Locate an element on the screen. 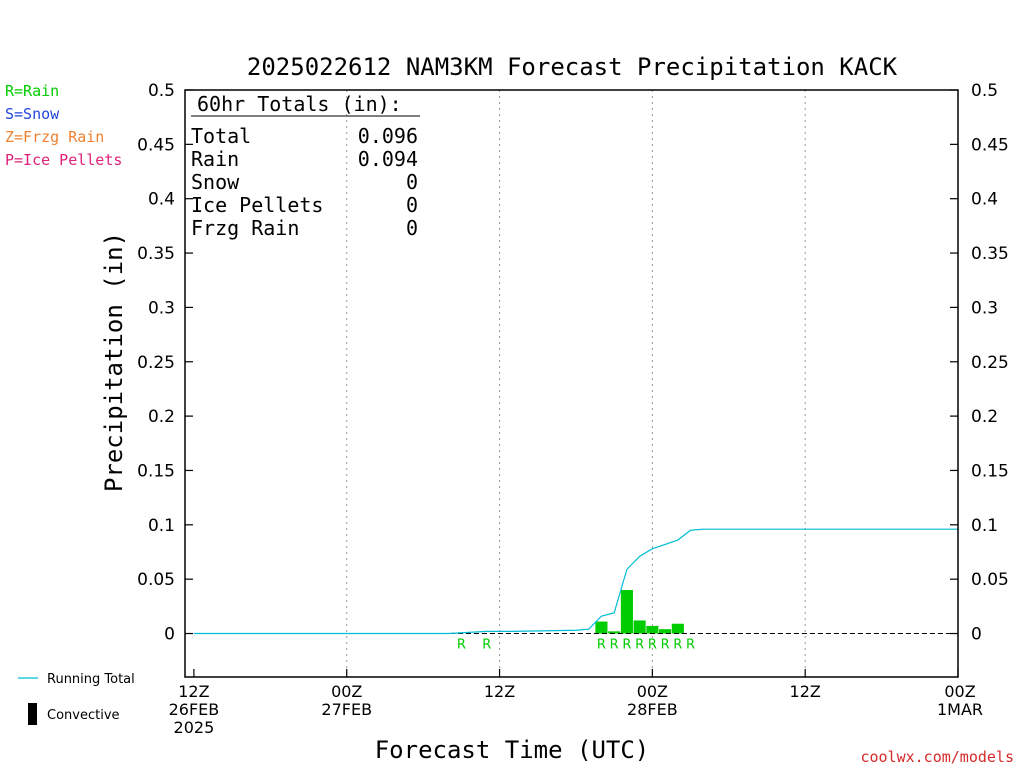 The width and height of the screenshot is (1024, 768). x-tick-label: 27FEB is located at coordinates (346, 709).